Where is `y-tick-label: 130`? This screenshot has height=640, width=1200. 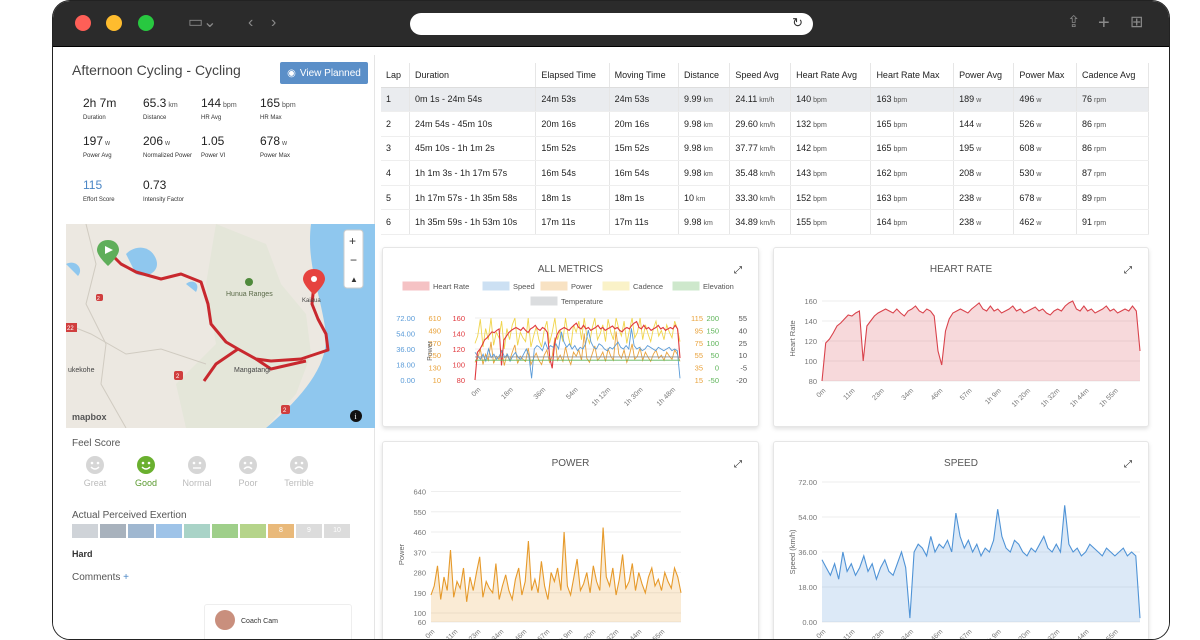
y-tick-label: 130 is located at coordinates (434, 368).